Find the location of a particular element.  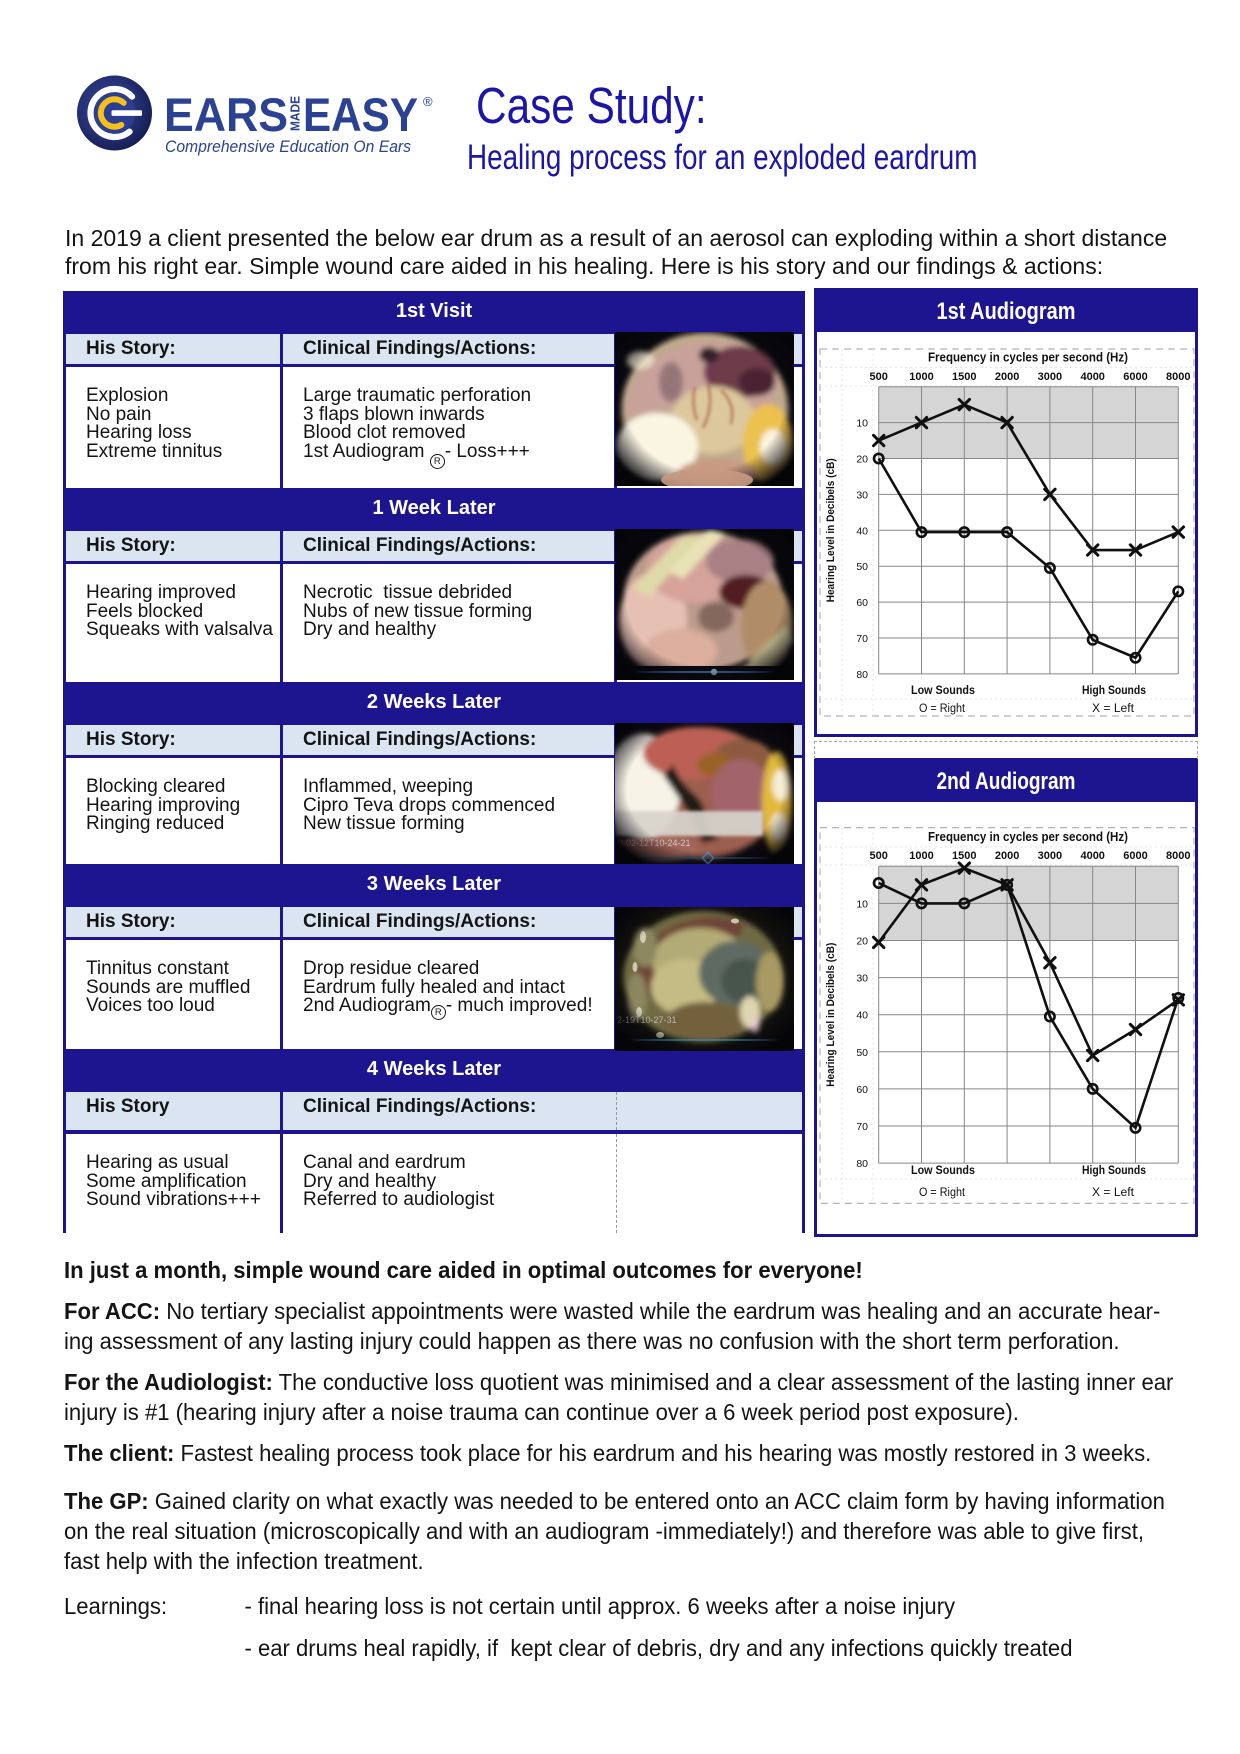

svg-text: 2nd Audiogram is located at coordinates (1006, 781).